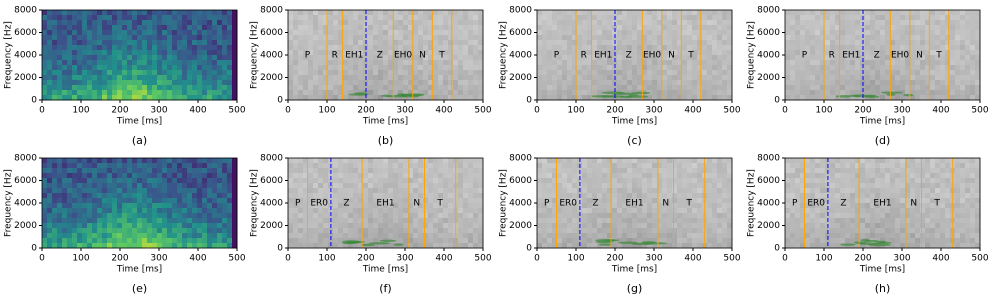 This screenshot has height=305, width=996. Describe the element at coordinates (80, 259) in the screenshot. I see `x-tick-label: 100` at that location.